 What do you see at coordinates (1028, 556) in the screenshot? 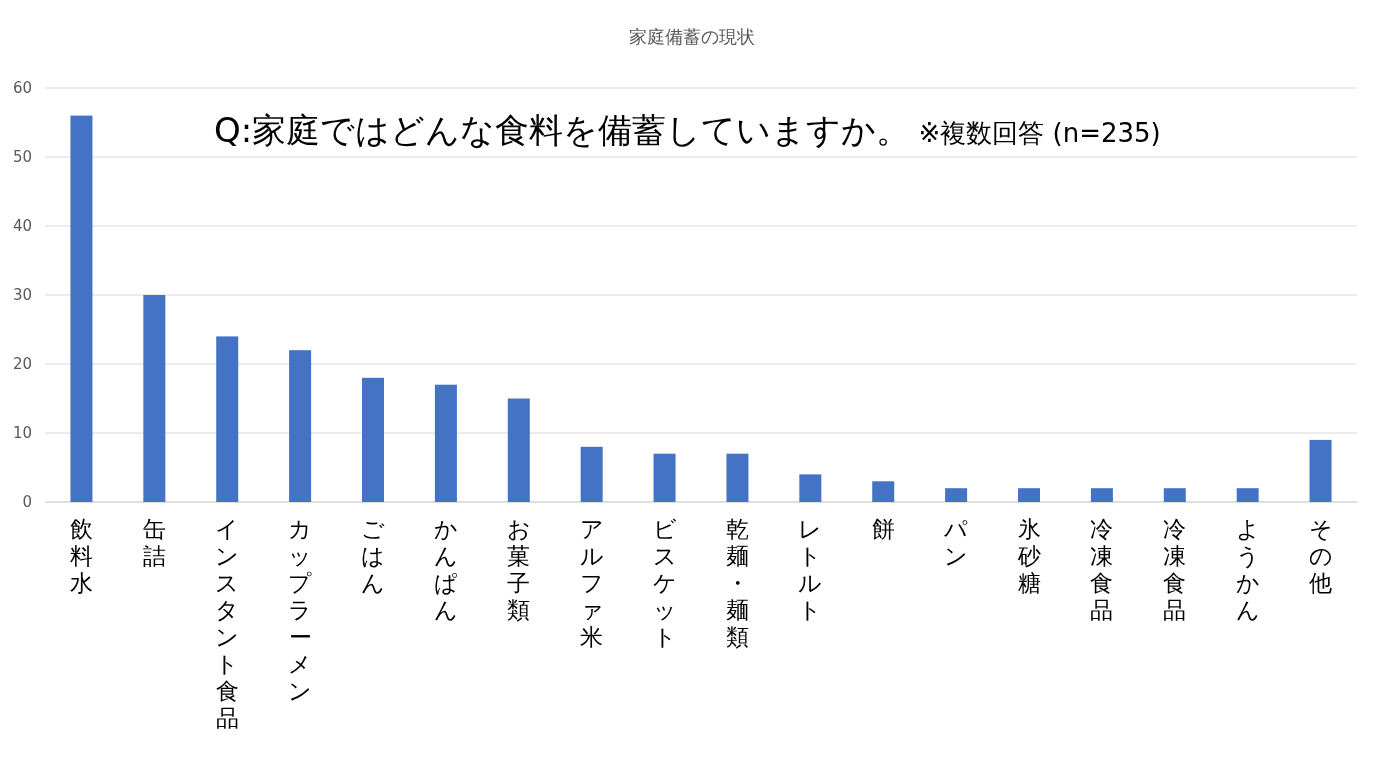
I see `x-tick-label: 氷砂糖` at bounding box center [1028, 556].